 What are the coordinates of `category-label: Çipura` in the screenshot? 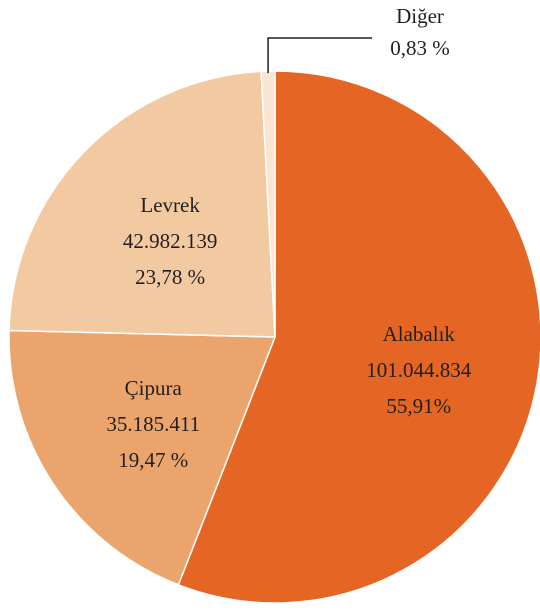 It's located at (154, 388).